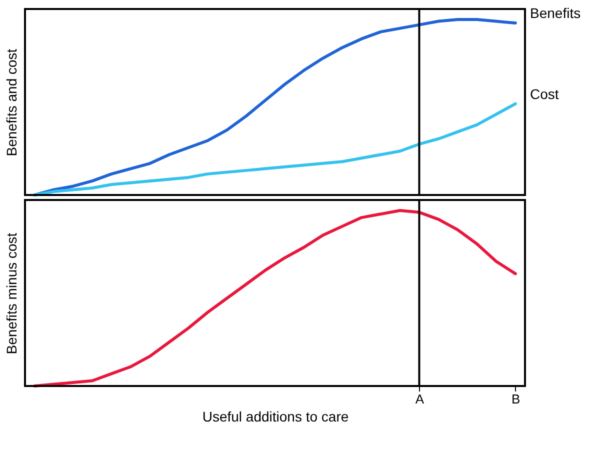  I want to click on y-axis-title: Benefits minus cost, so click(12, 293).